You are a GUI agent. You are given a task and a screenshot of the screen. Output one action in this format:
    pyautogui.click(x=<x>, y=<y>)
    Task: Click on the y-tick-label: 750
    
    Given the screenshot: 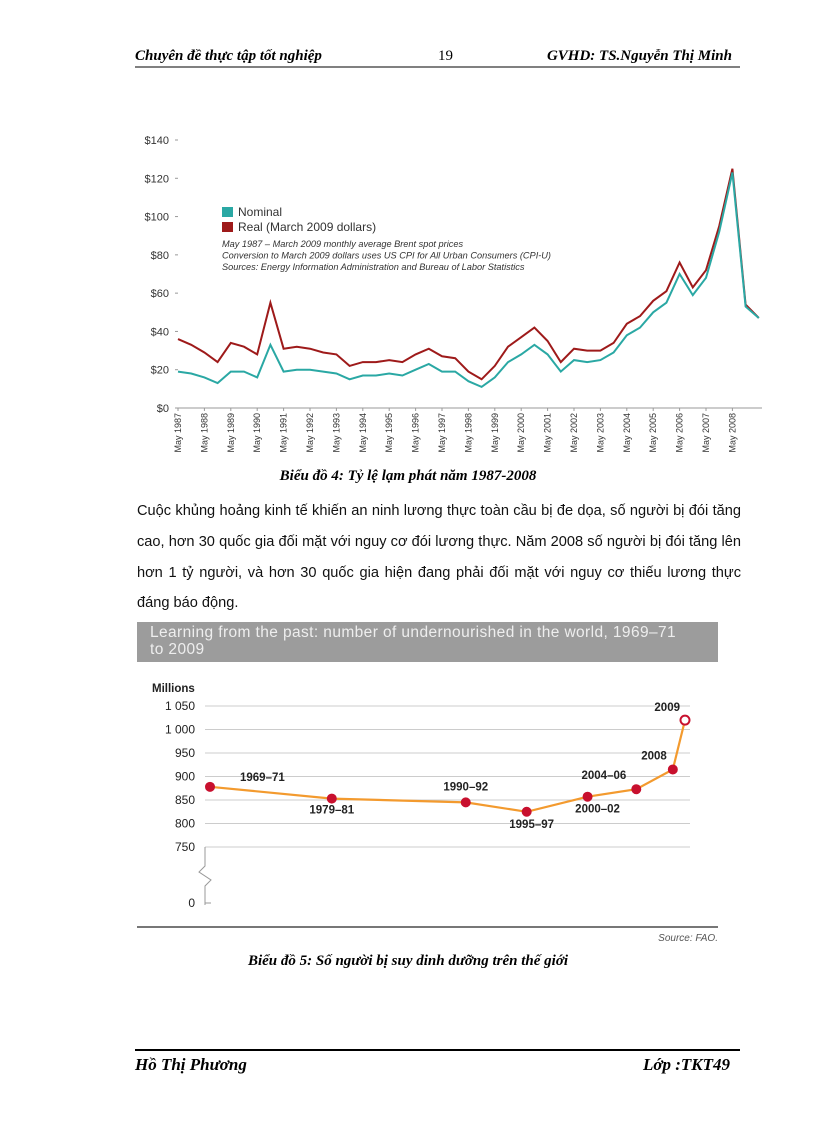 What is the action you would take?
    pyautogui.click(x=185, y=847)
    